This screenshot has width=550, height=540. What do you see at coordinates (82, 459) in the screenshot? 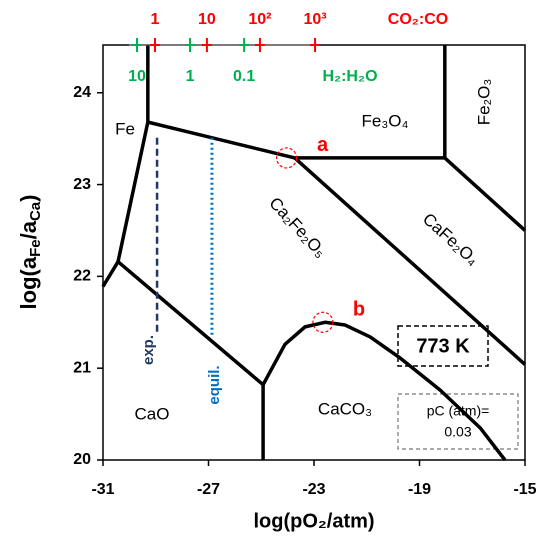
I see `y-tick-label: 20` at bounding box center [82, 459].